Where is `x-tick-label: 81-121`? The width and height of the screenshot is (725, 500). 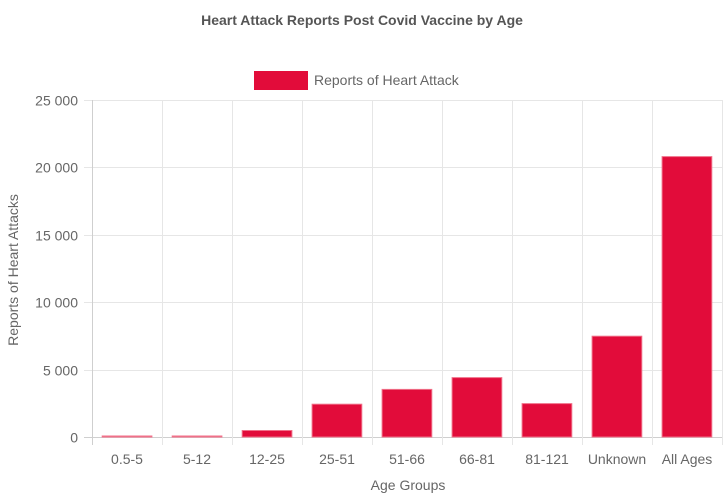
x-tick-label: 81-121 is located at coordinates (547, 459).